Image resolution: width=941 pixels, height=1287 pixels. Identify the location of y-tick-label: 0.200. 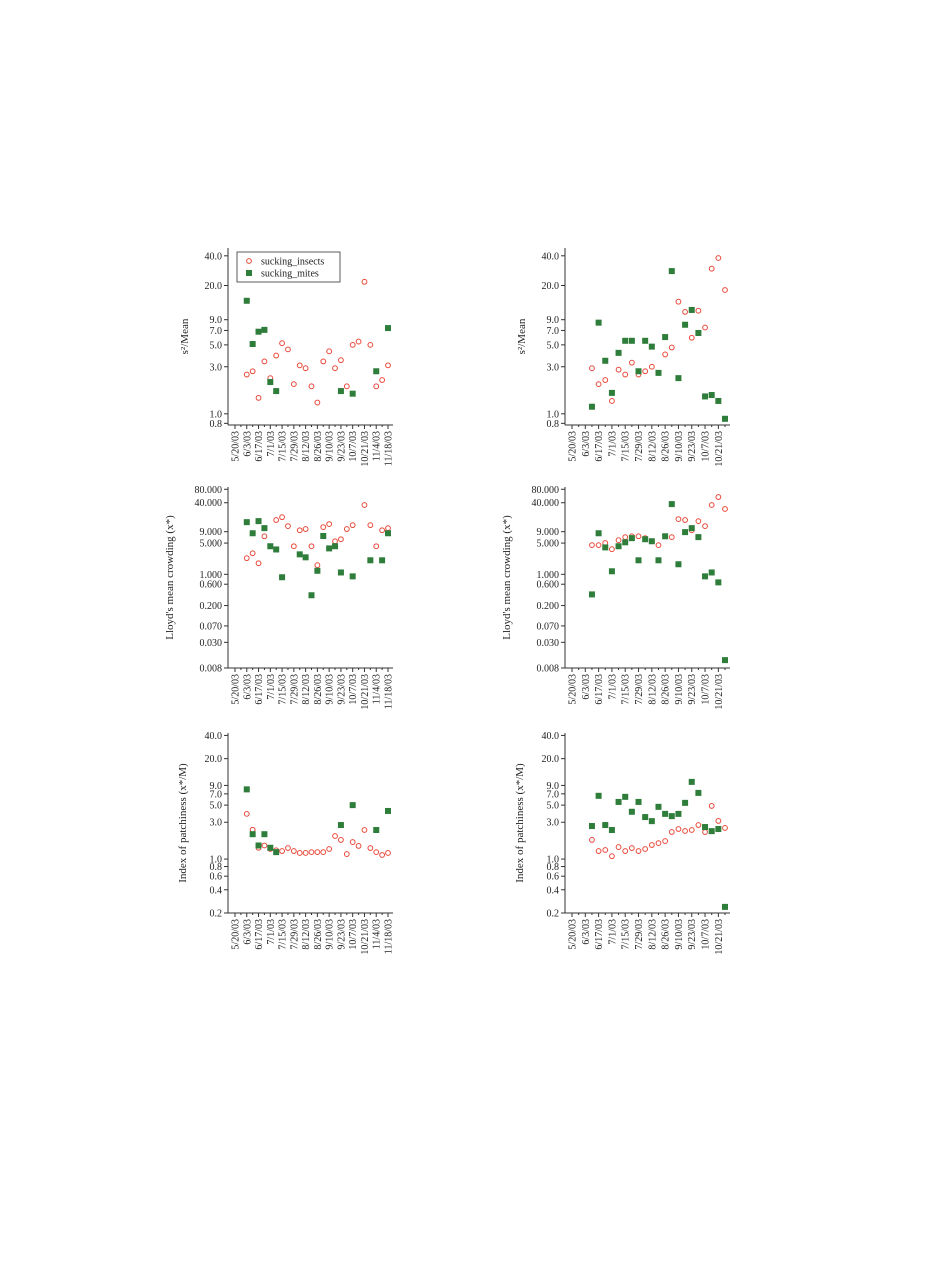
(211, 606).